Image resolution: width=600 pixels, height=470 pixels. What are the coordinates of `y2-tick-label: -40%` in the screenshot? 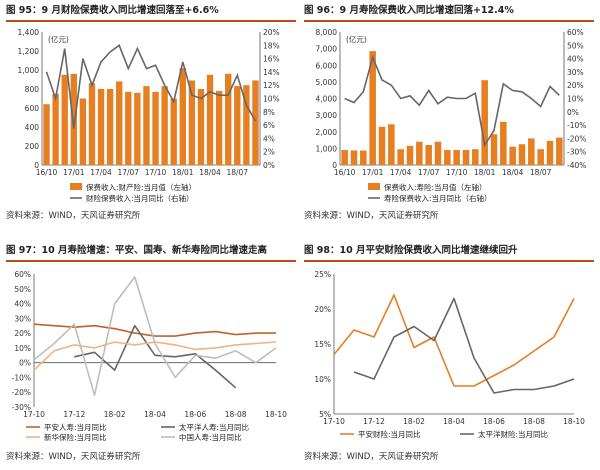 It's located at (576, 165).